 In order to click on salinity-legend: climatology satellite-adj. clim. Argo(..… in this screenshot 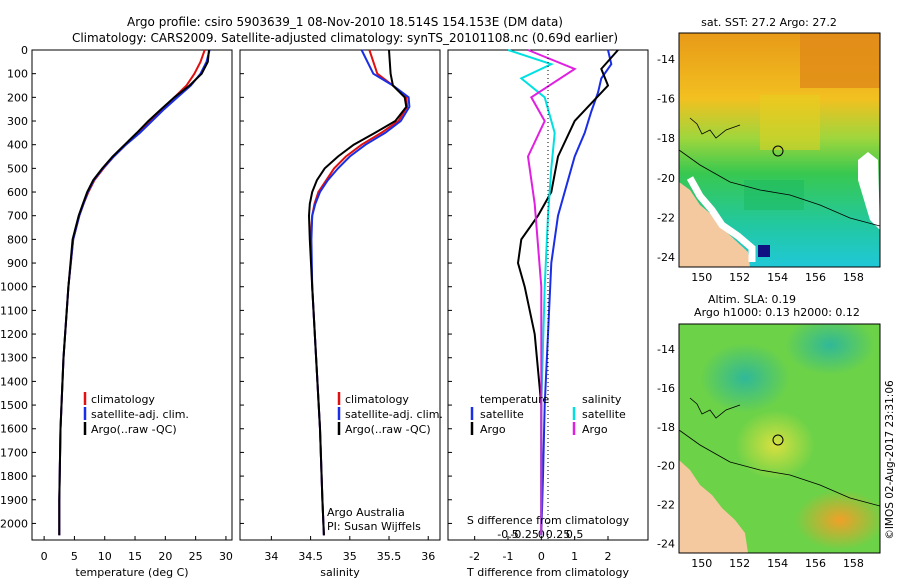, I will do `click(390, 414)`.